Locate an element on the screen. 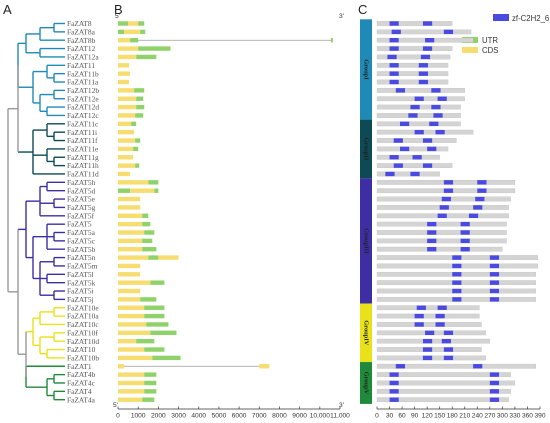 This screenshot has height=423, width=550. cds-legend-label: CDS is located at coordinates (490, 50).